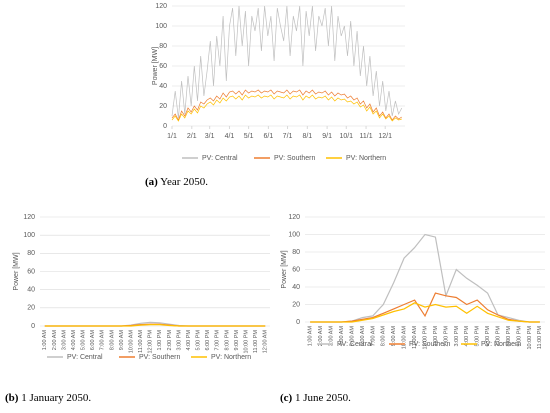 The height and width of the screenshot is (413, 550). Describe the element at coordinates (509, 336) in the screenshot. I see `x-tick-label: 8:00 PM` at that location.